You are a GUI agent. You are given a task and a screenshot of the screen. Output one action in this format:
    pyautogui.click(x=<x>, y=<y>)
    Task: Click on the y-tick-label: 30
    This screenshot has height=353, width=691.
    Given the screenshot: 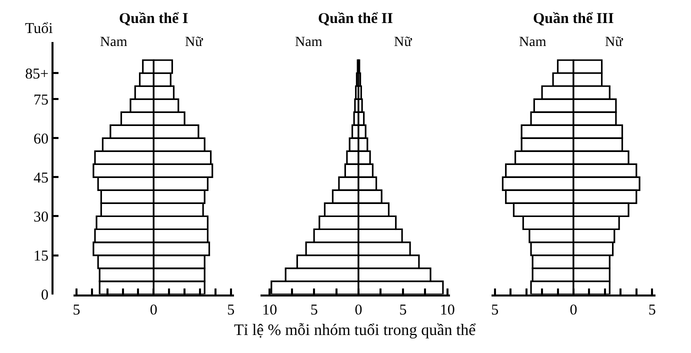 What is the action you would take?
    pyautogui.click(x=41, y=217)
    